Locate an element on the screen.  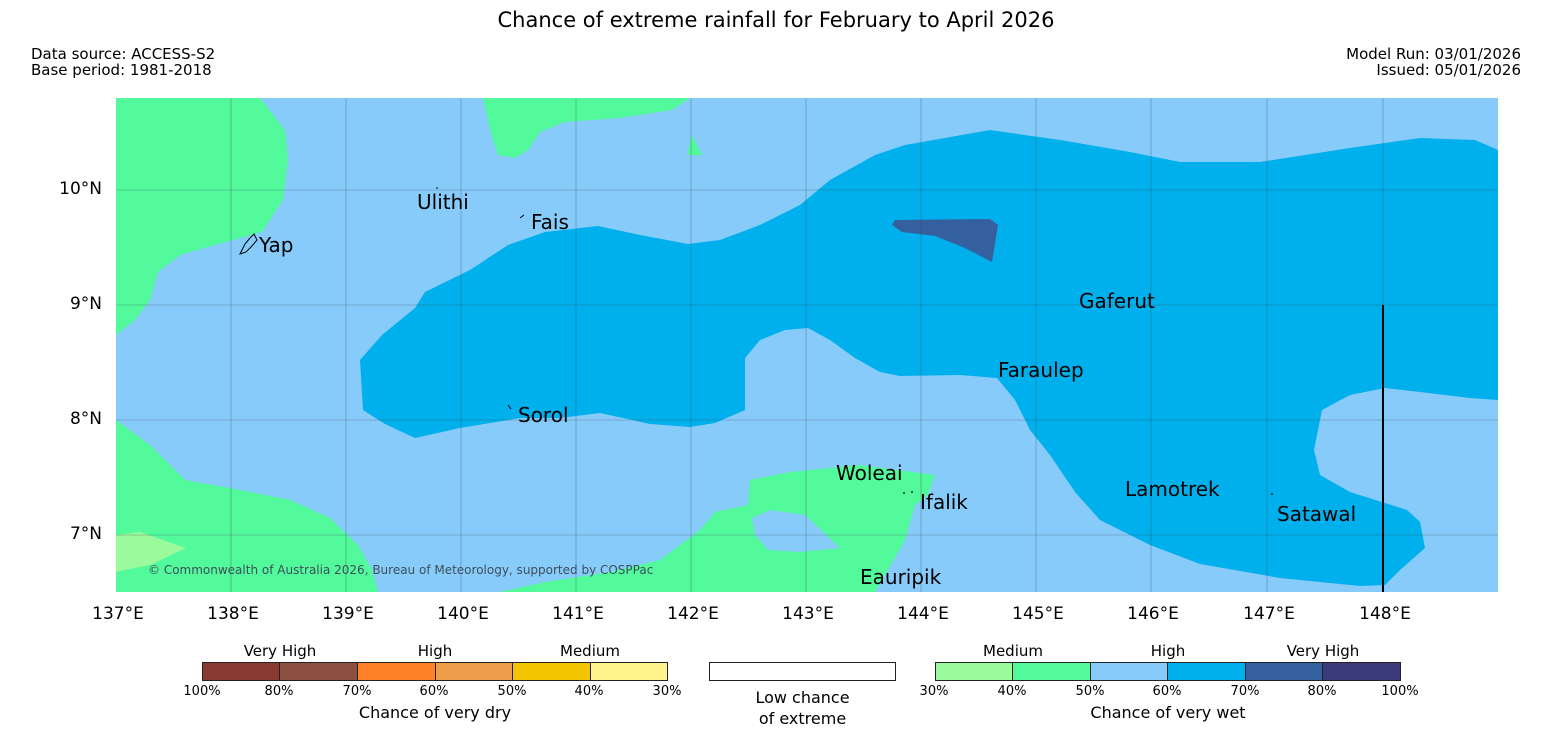
fais-island is located at coordinates (522, 216).